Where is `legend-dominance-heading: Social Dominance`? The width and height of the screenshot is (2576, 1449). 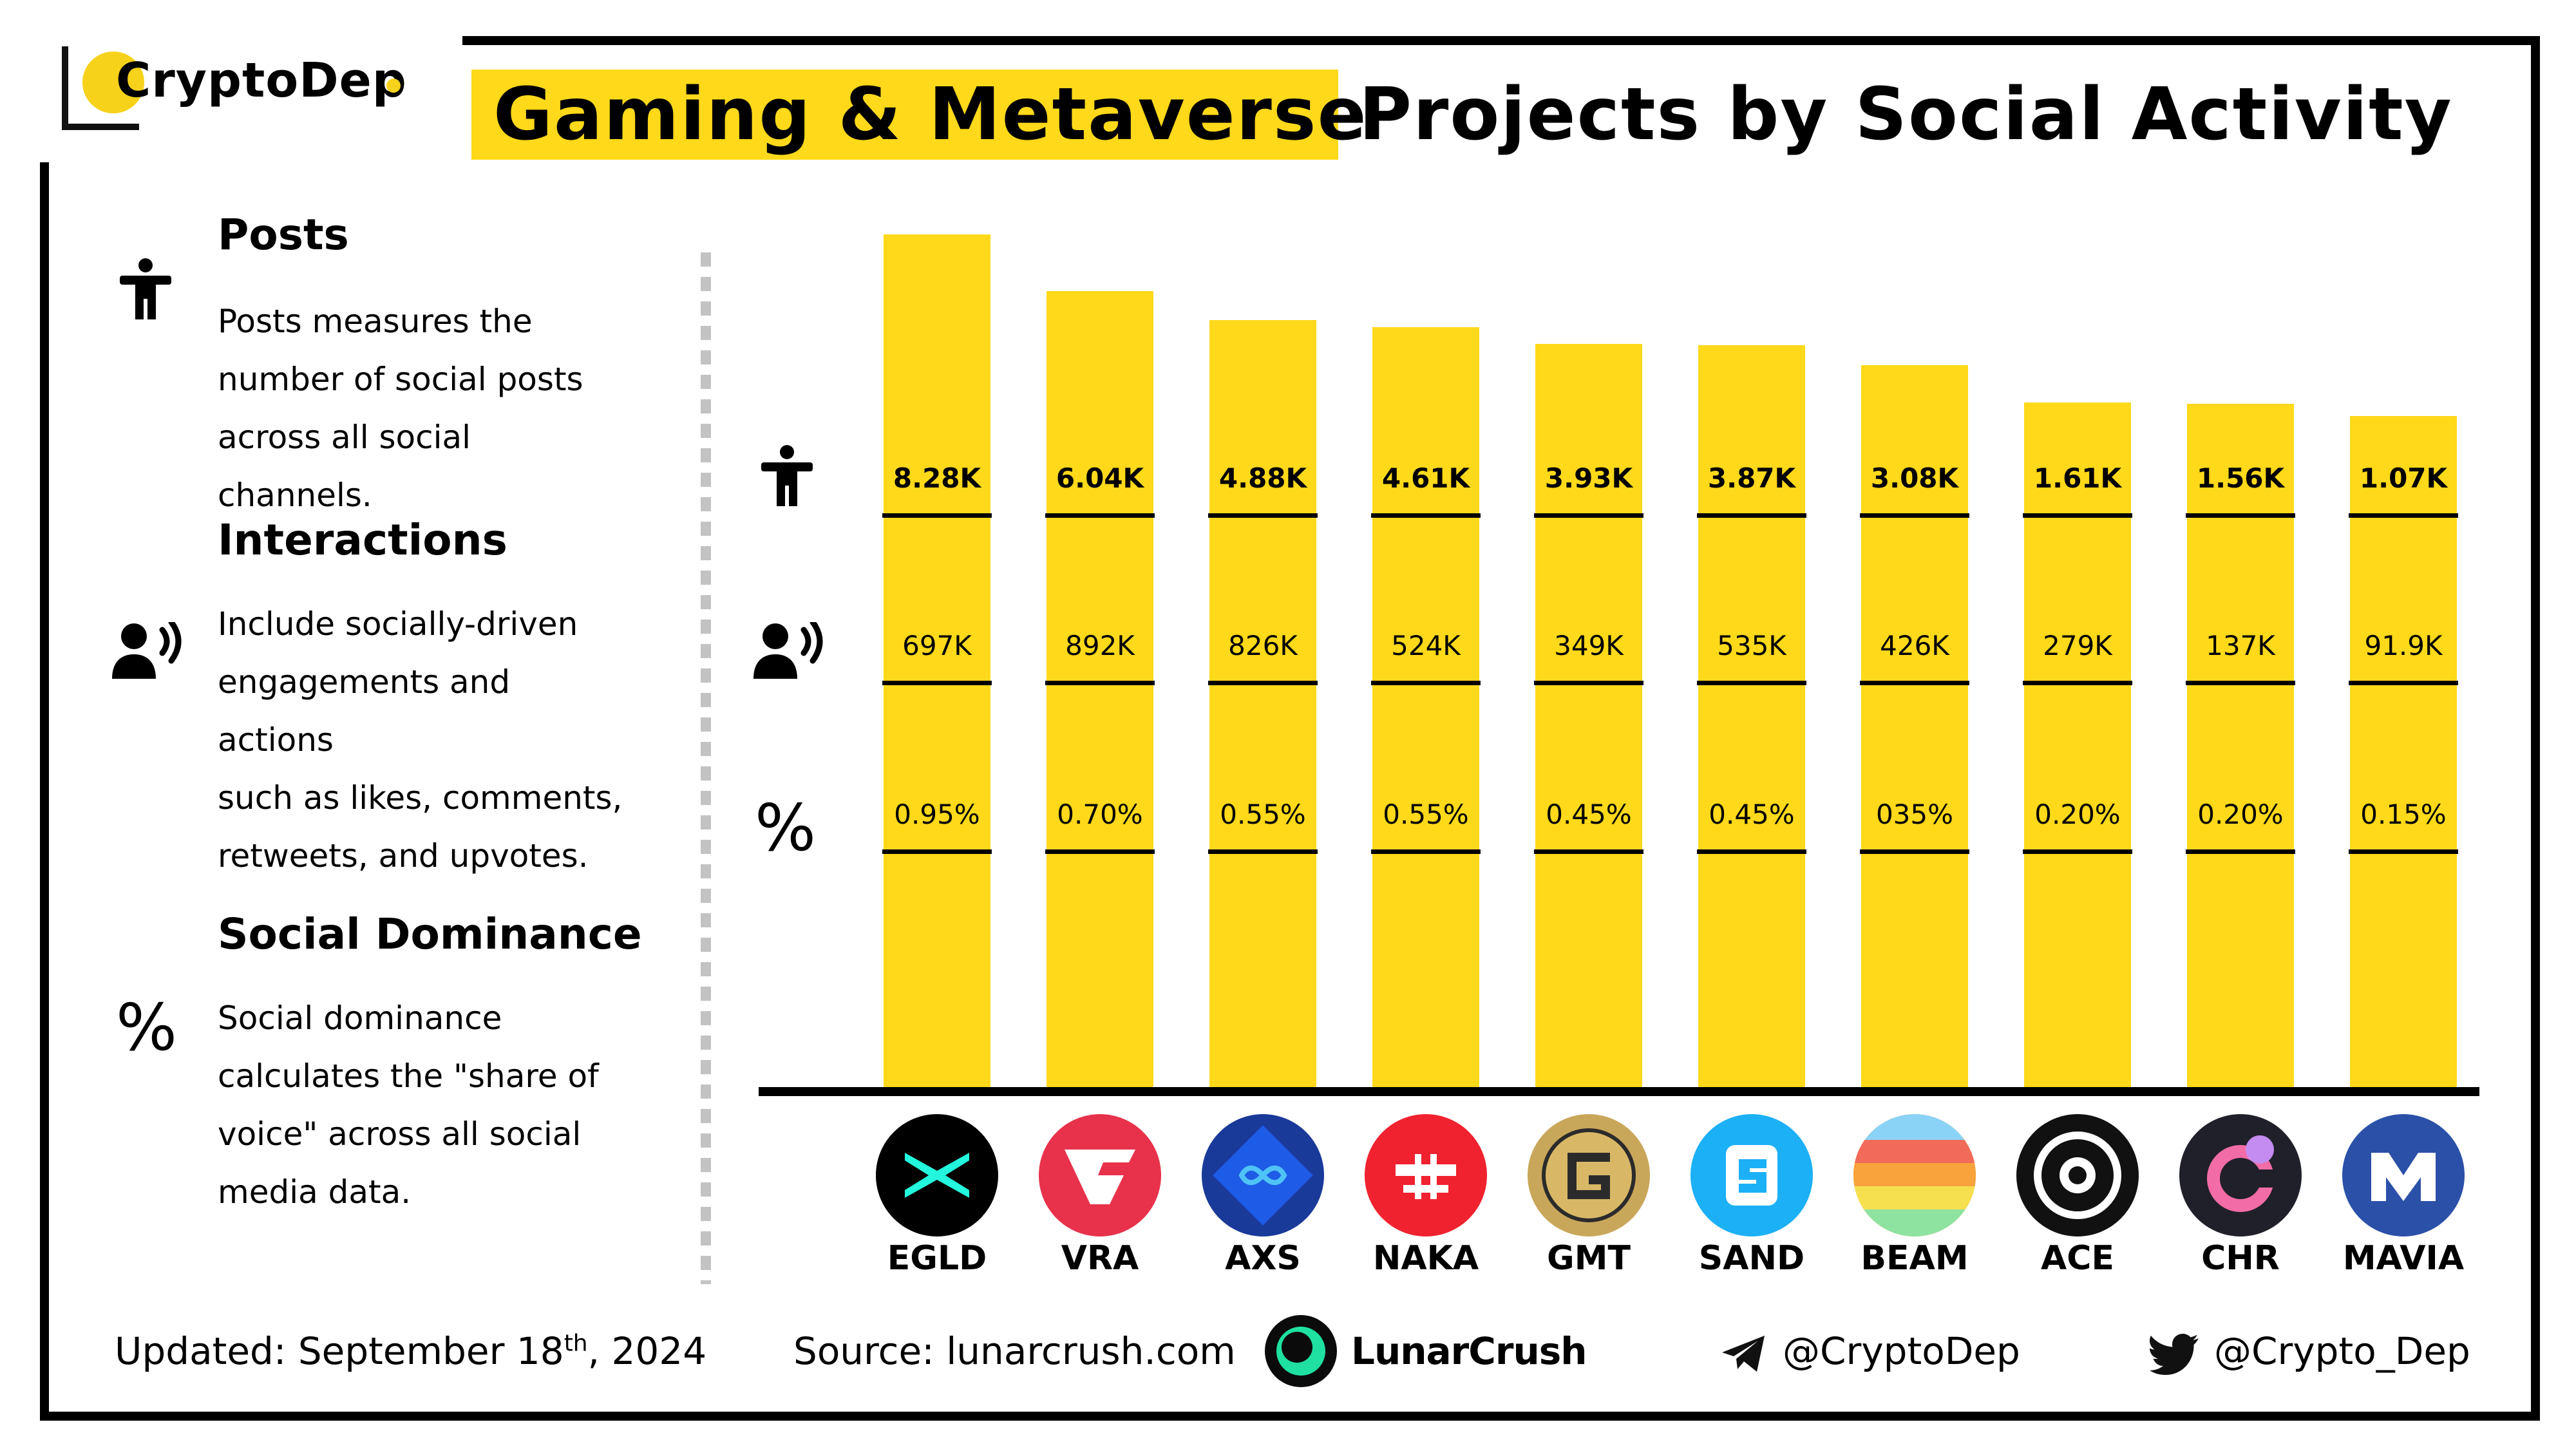 legend-dominance-heading: Social Dominance is located at coordinates (430, 934).